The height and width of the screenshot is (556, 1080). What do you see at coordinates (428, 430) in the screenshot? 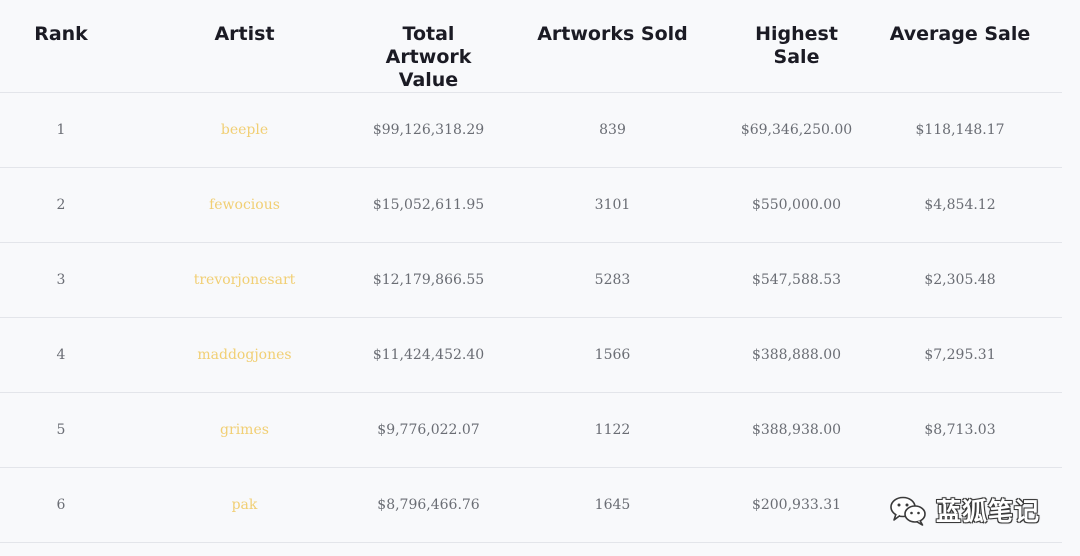
I see `total-value-cell: $9,776,022.07` at bounding box center [428, 430].